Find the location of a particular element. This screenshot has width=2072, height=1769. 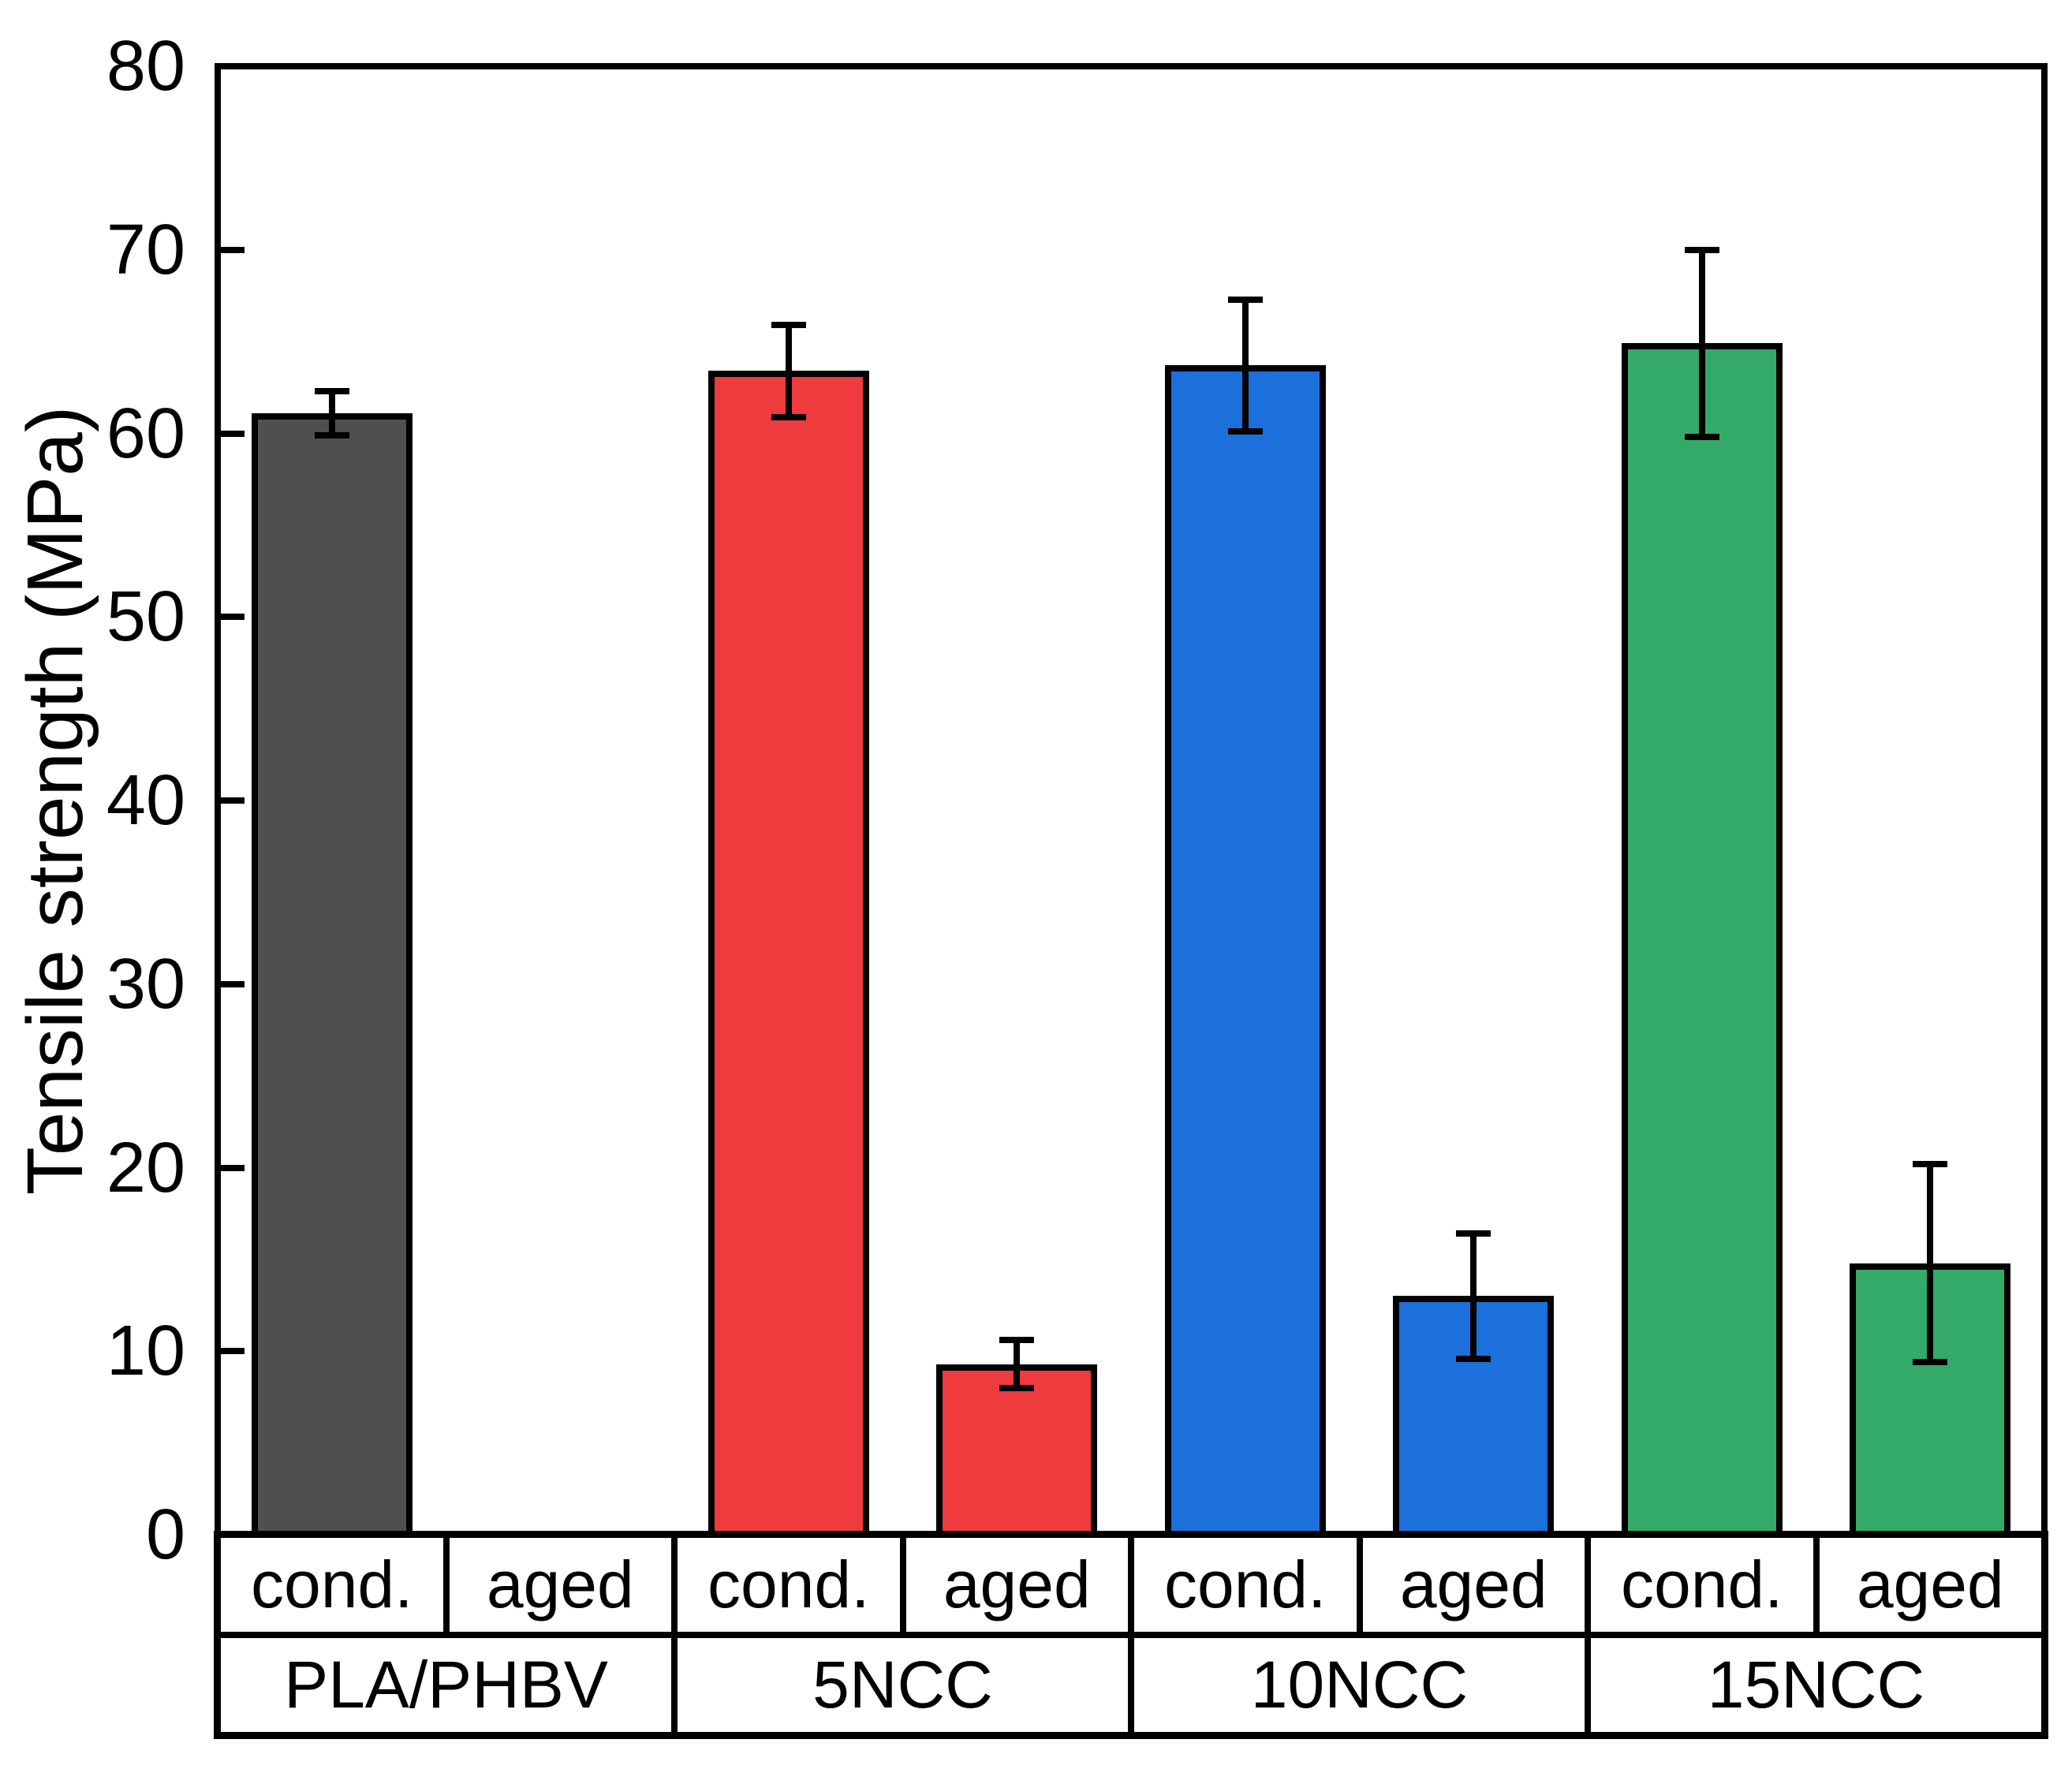

y-axis-title: Tensile strength (MPa) is located at coordinates (54, 800).